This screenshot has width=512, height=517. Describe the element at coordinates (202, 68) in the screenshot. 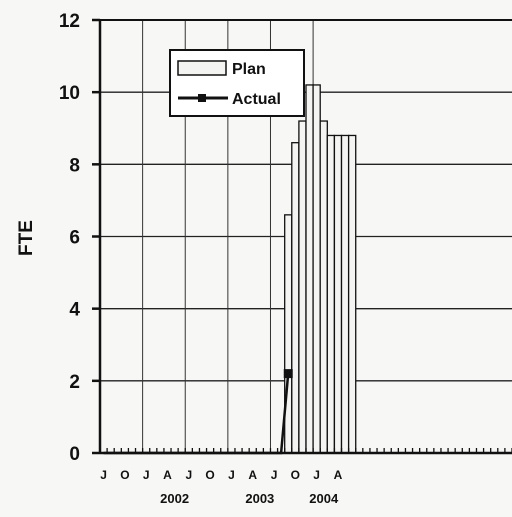

I see `legend-plan-swatch` at that location.